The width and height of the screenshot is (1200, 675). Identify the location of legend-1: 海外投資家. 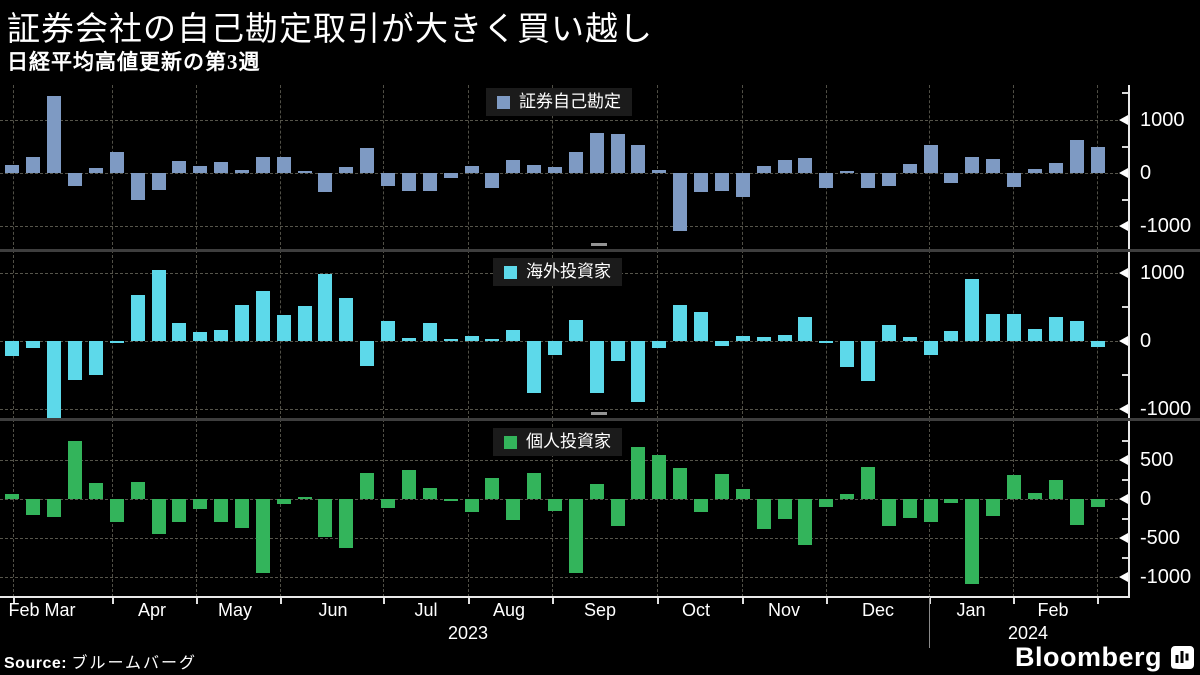
(557, 272).